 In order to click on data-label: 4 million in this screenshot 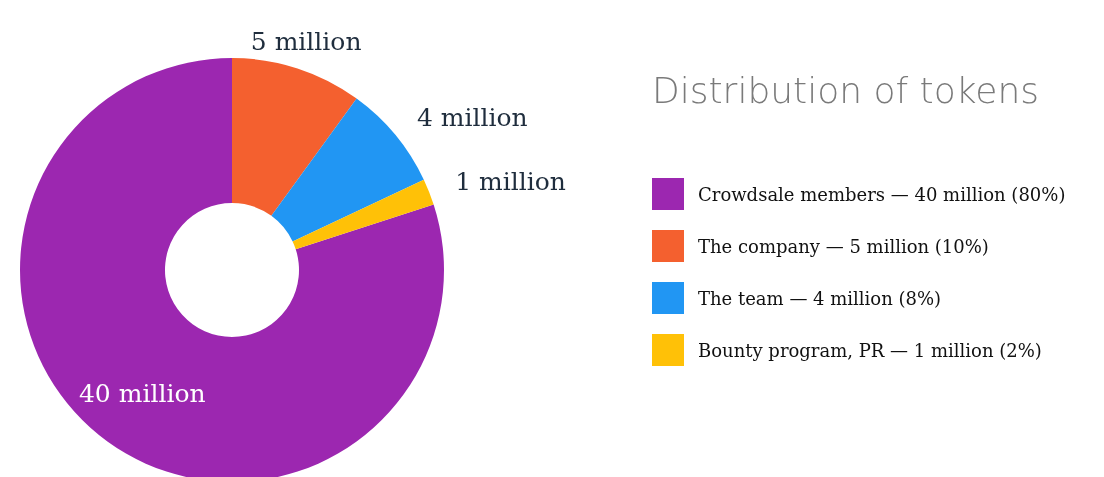, I will do `click(472, 117)`.